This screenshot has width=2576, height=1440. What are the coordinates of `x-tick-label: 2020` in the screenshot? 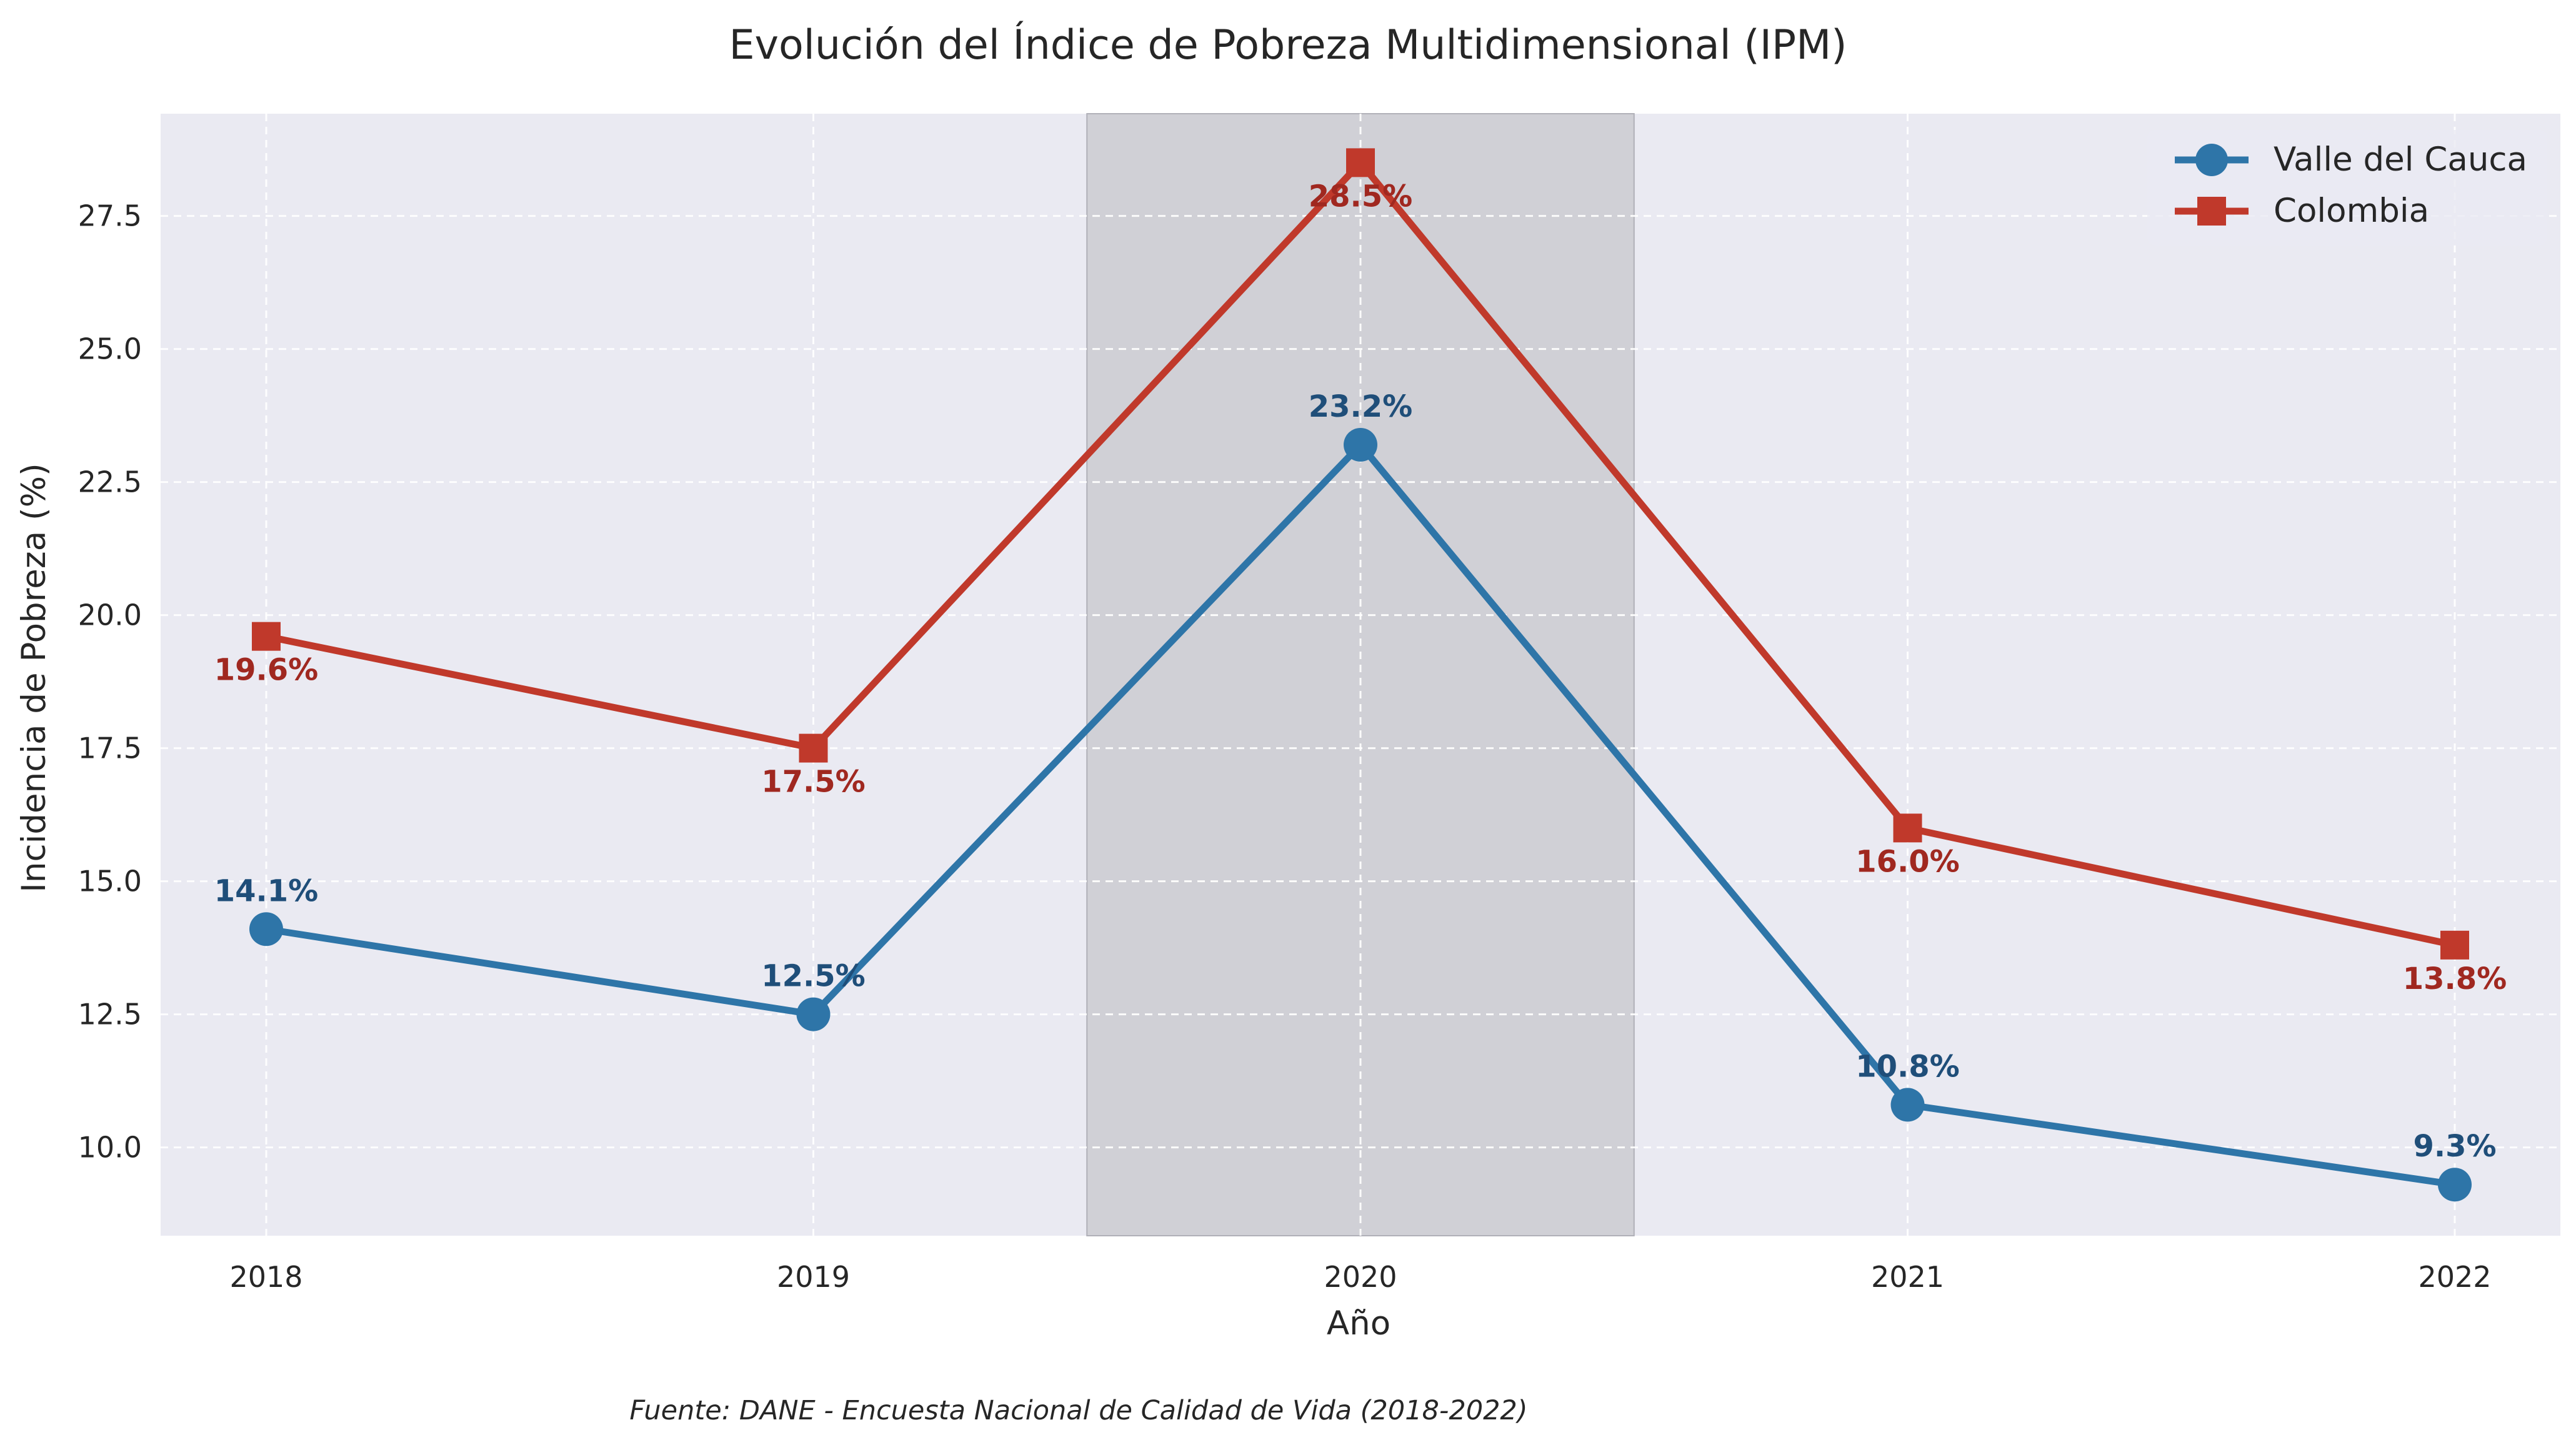 It's located at (1360, 1277).